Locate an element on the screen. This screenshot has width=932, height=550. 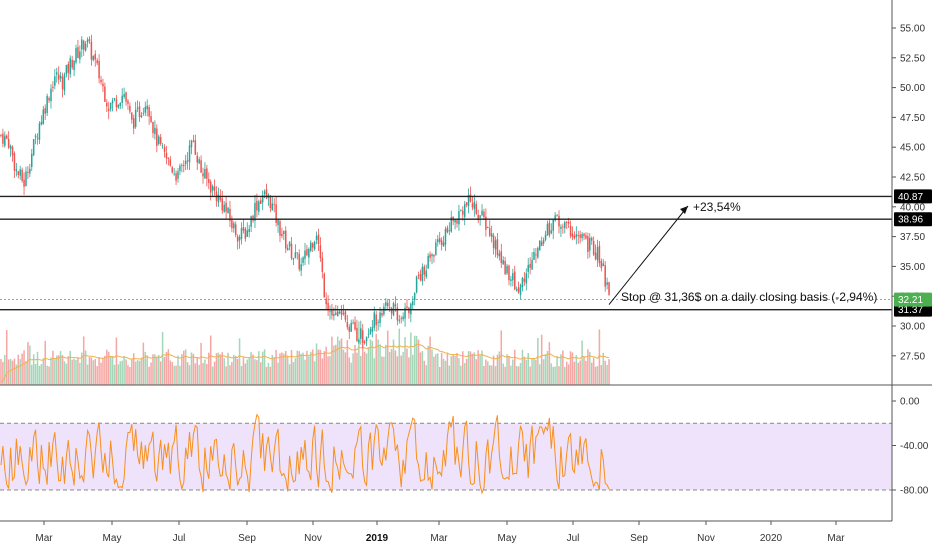
target-arrow-line is located at coordinates (648, 255).